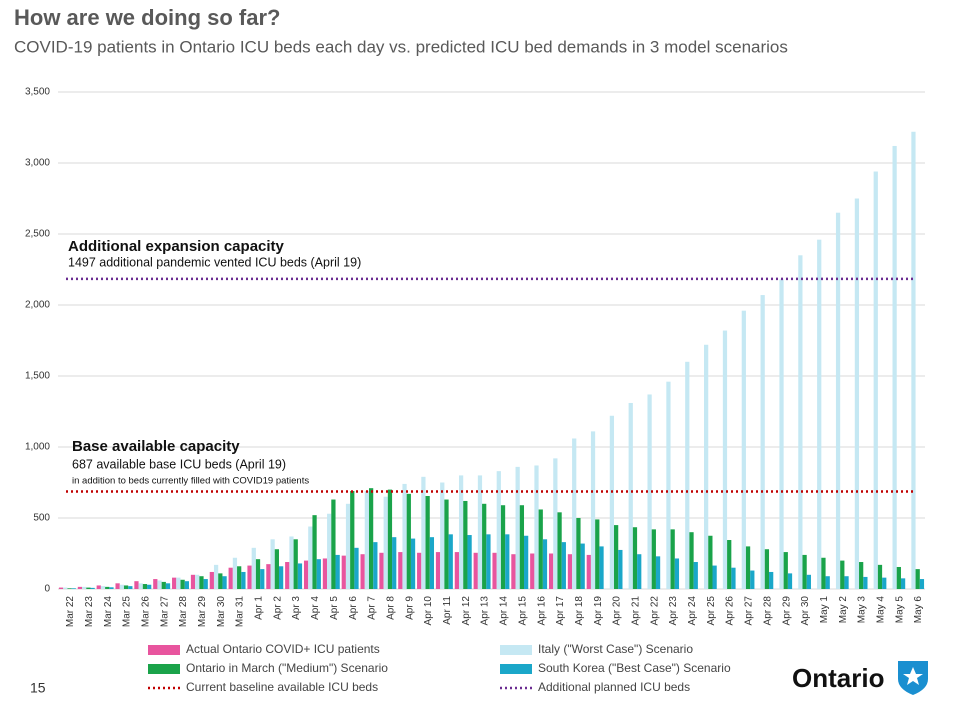 The image size is (960, 719). What do you see at coordinates (70, 612) in the screenshot?
I see `x-tick-label: Mar 22` at bounding box center [70, 612].